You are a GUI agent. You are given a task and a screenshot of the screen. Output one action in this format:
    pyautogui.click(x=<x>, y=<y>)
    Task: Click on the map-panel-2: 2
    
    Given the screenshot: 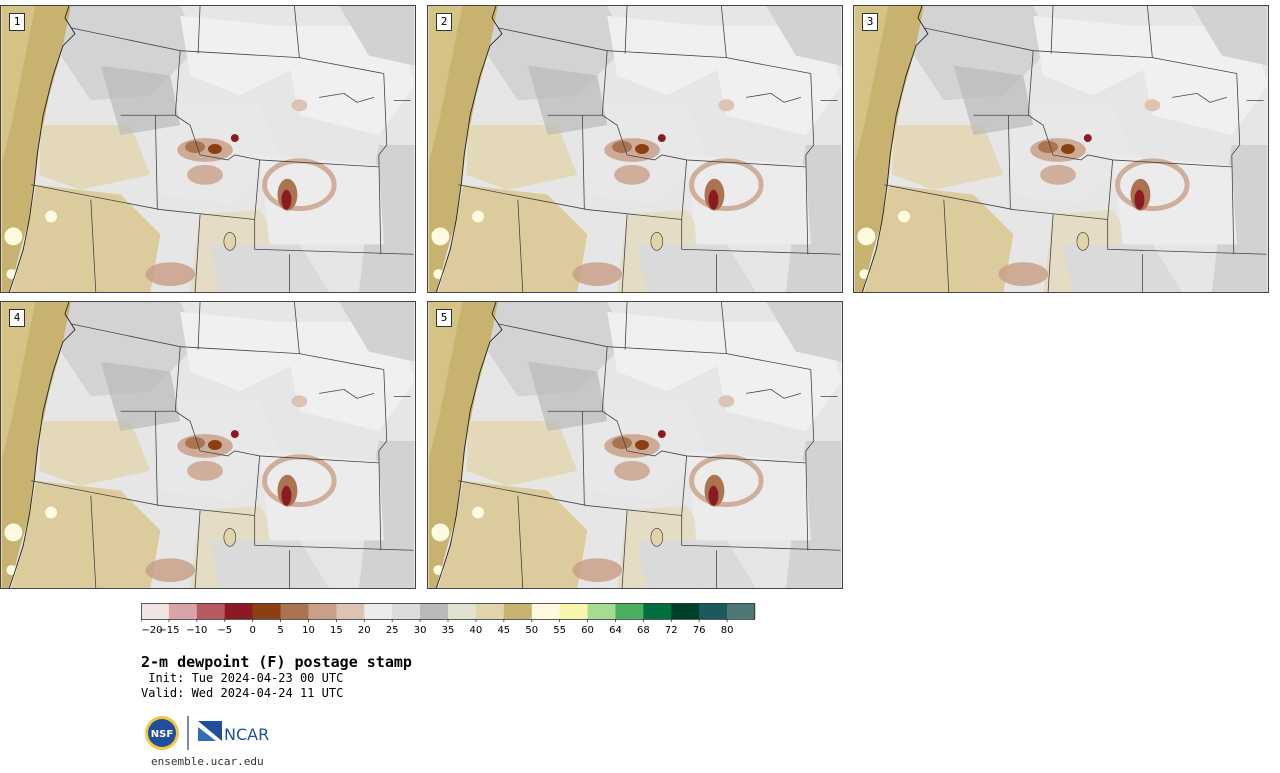 What is the action you would take?
    pyautogui.click(x=635, y=149)
    